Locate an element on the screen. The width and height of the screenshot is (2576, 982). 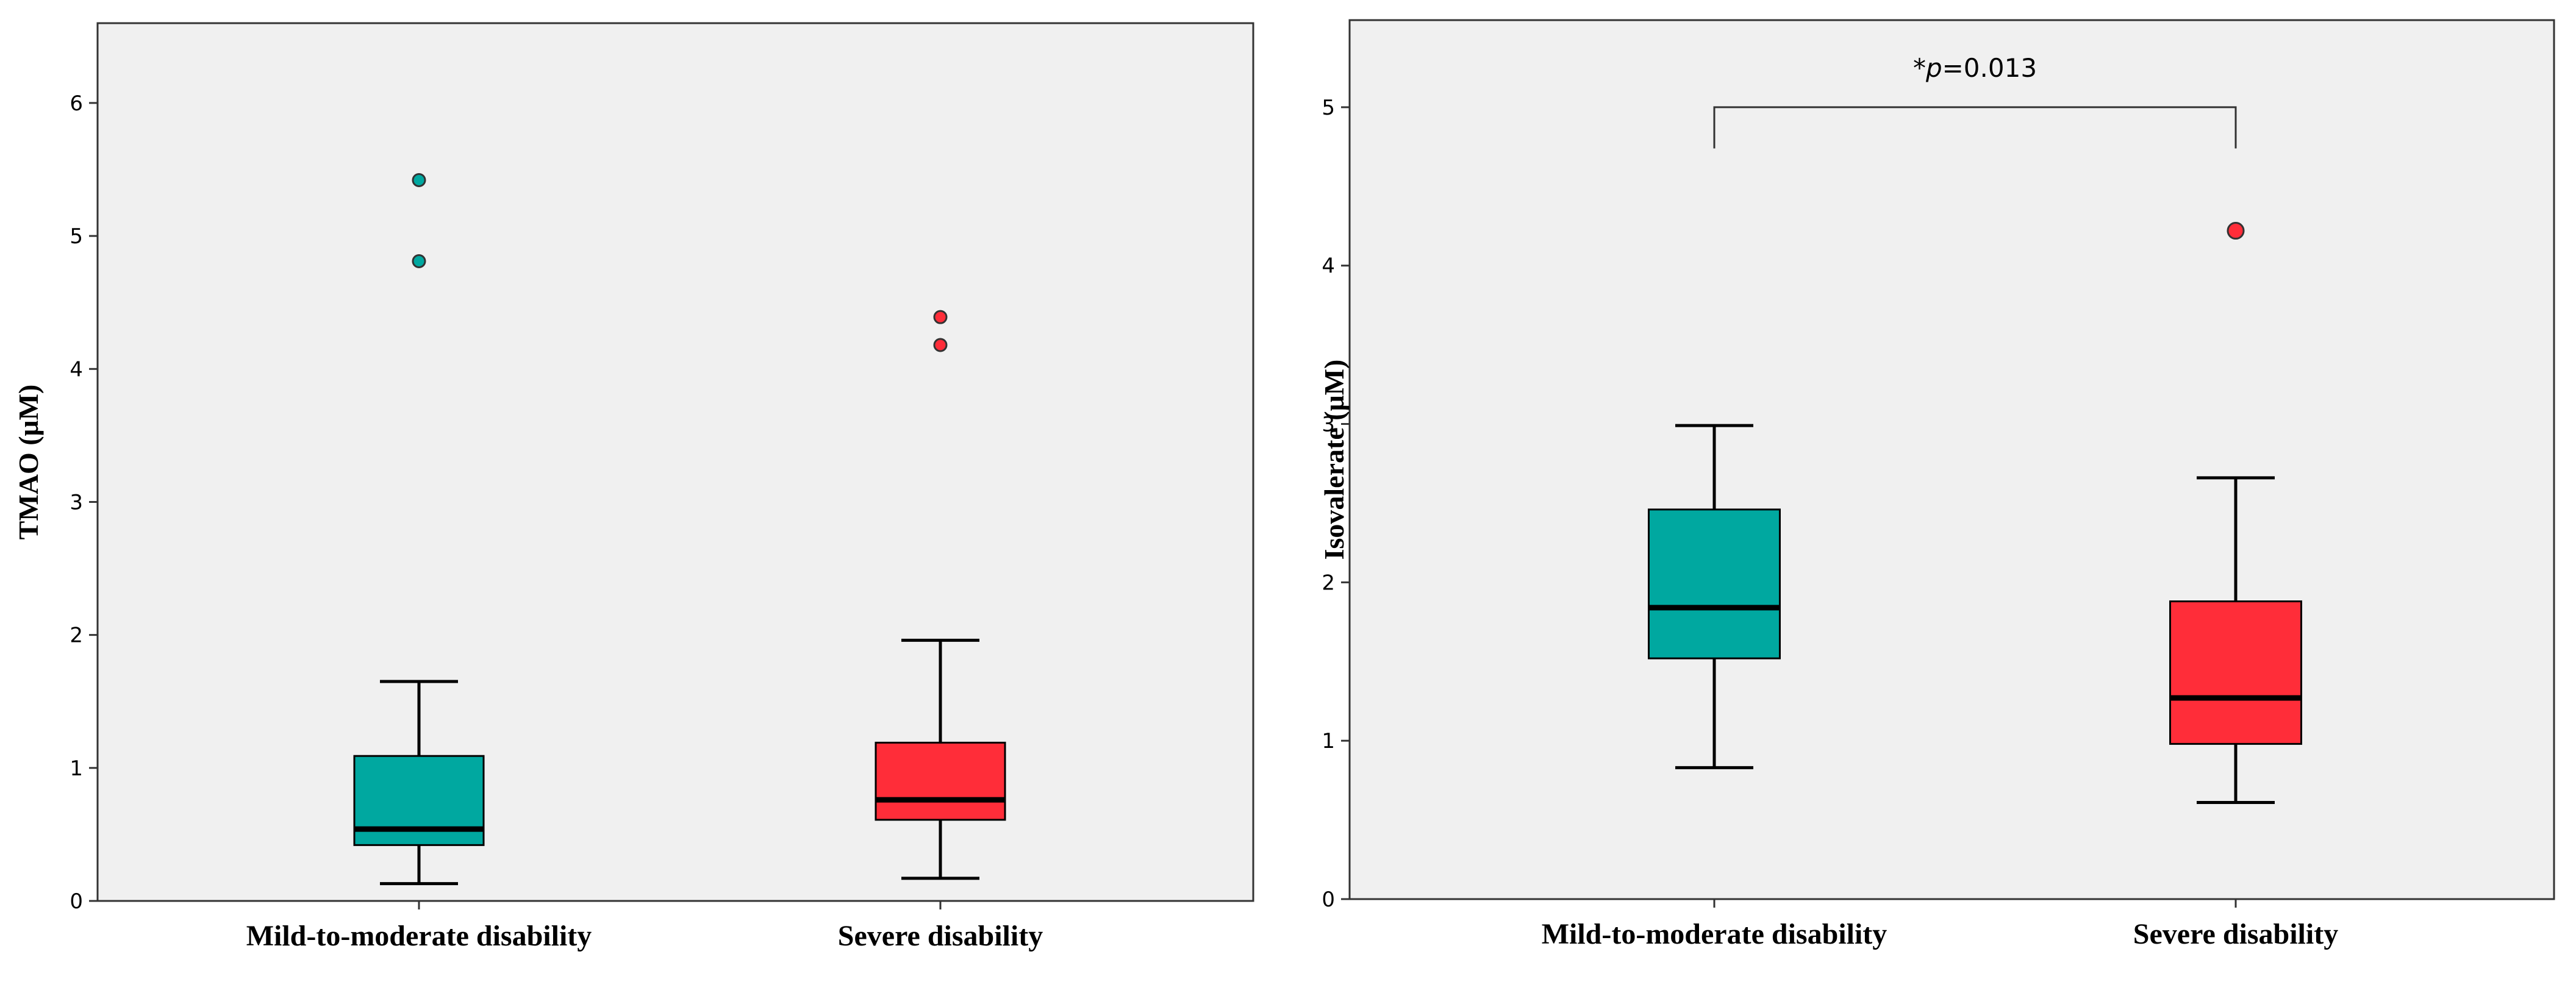
y-tick-label: 6 is located at coordinates (76, 103).